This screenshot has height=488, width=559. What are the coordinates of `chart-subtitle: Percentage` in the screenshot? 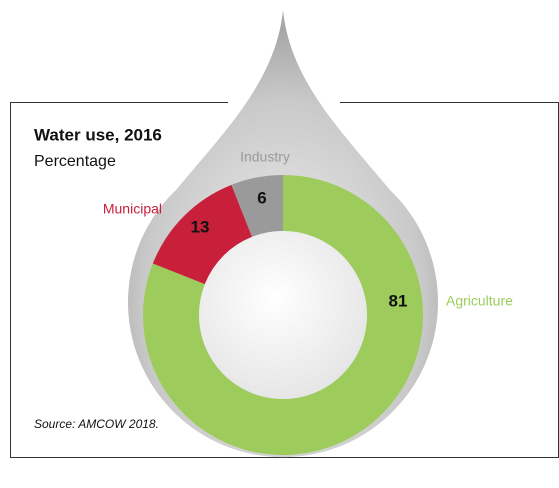 It's located at (75, 161).